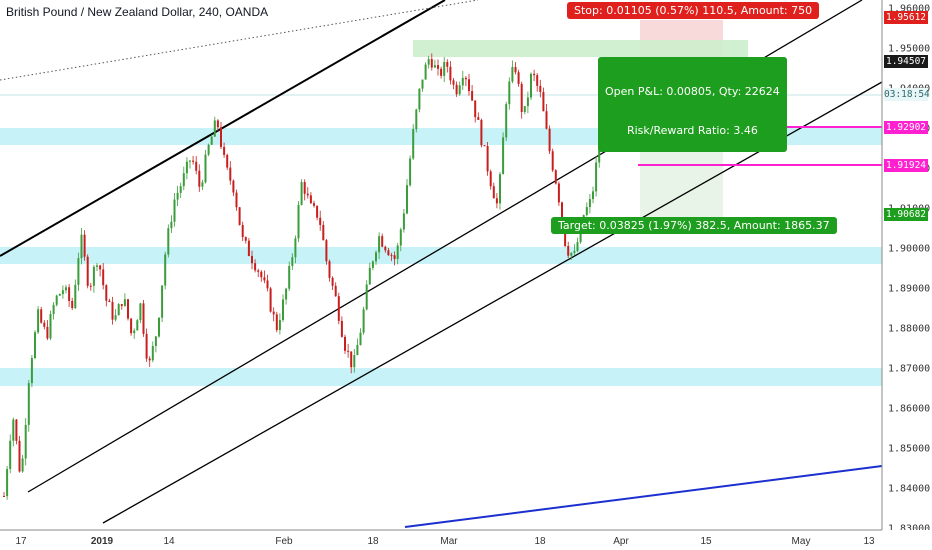 The image size is (932, 550). What do you see at coordinates (466, 539) in the screenshot?
I see `time-axis: 17 2019 14 Feb 18 Mar 18 Apr 15 May 13` at bounding box center [466, 539].